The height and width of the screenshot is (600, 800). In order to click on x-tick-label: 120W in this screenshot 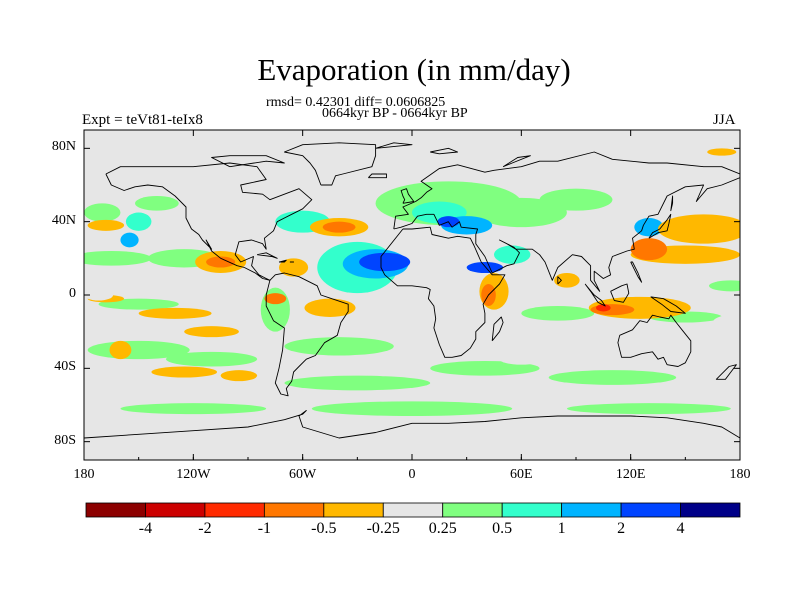, I will do `click(193, 474)`.